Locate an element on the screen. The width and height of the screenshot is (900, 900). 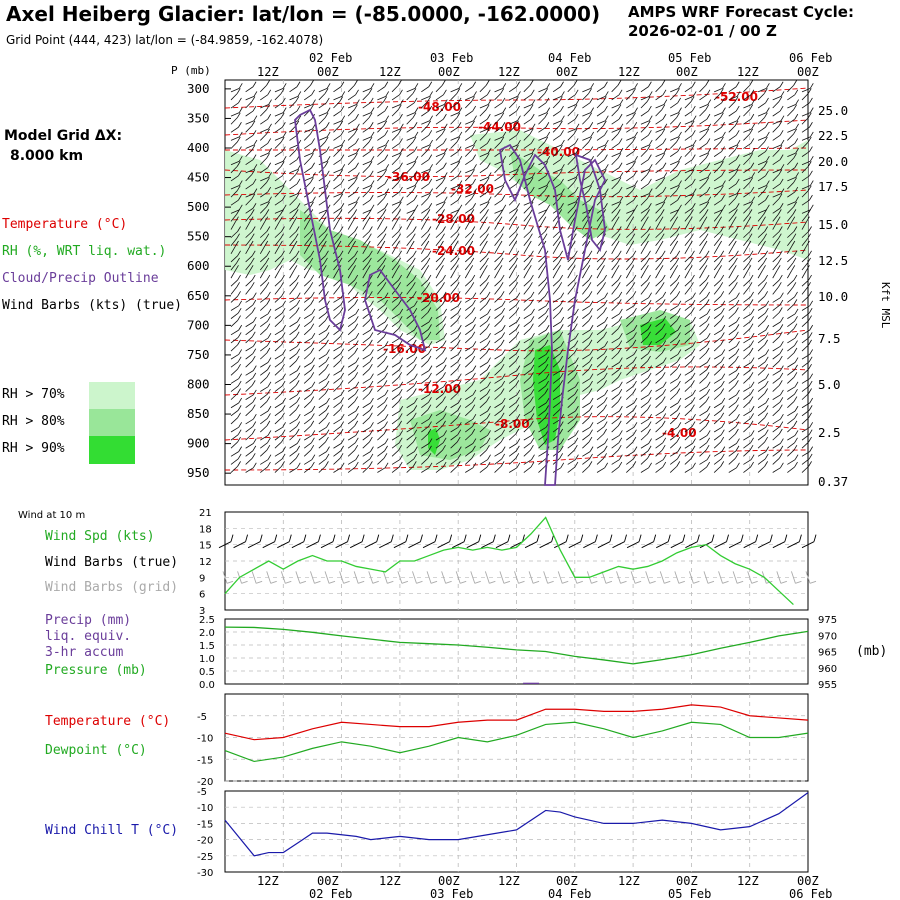
precip-tick-label: 2.0 is located at coordinates (207, 633).